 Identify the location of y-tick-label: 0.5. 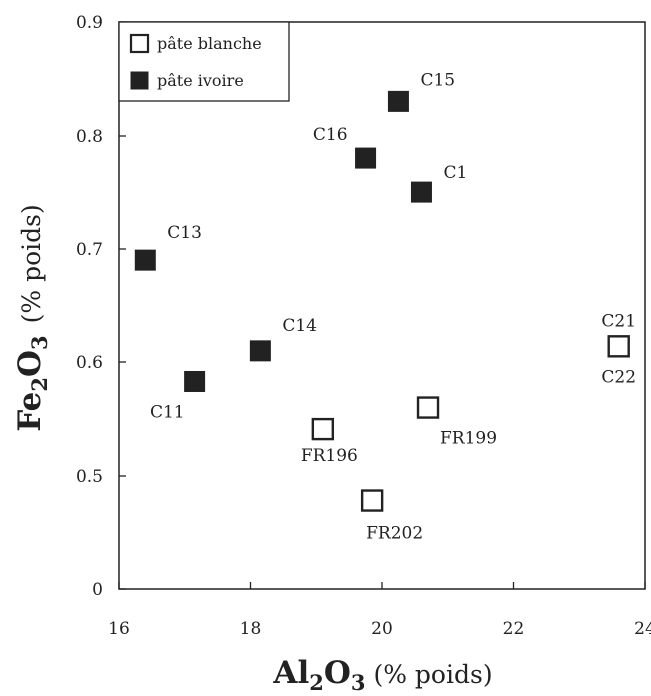
(89, 477).